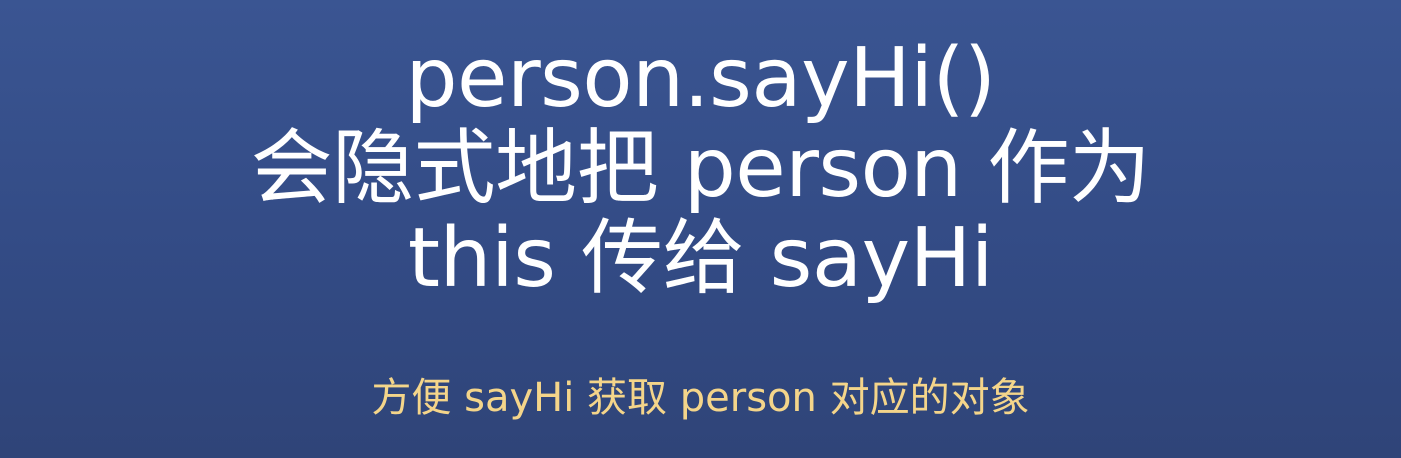 The width and height of the screenshot is (1401, 458). I want to click on headline-line-1: person.sayHi(), so click(700, 78).